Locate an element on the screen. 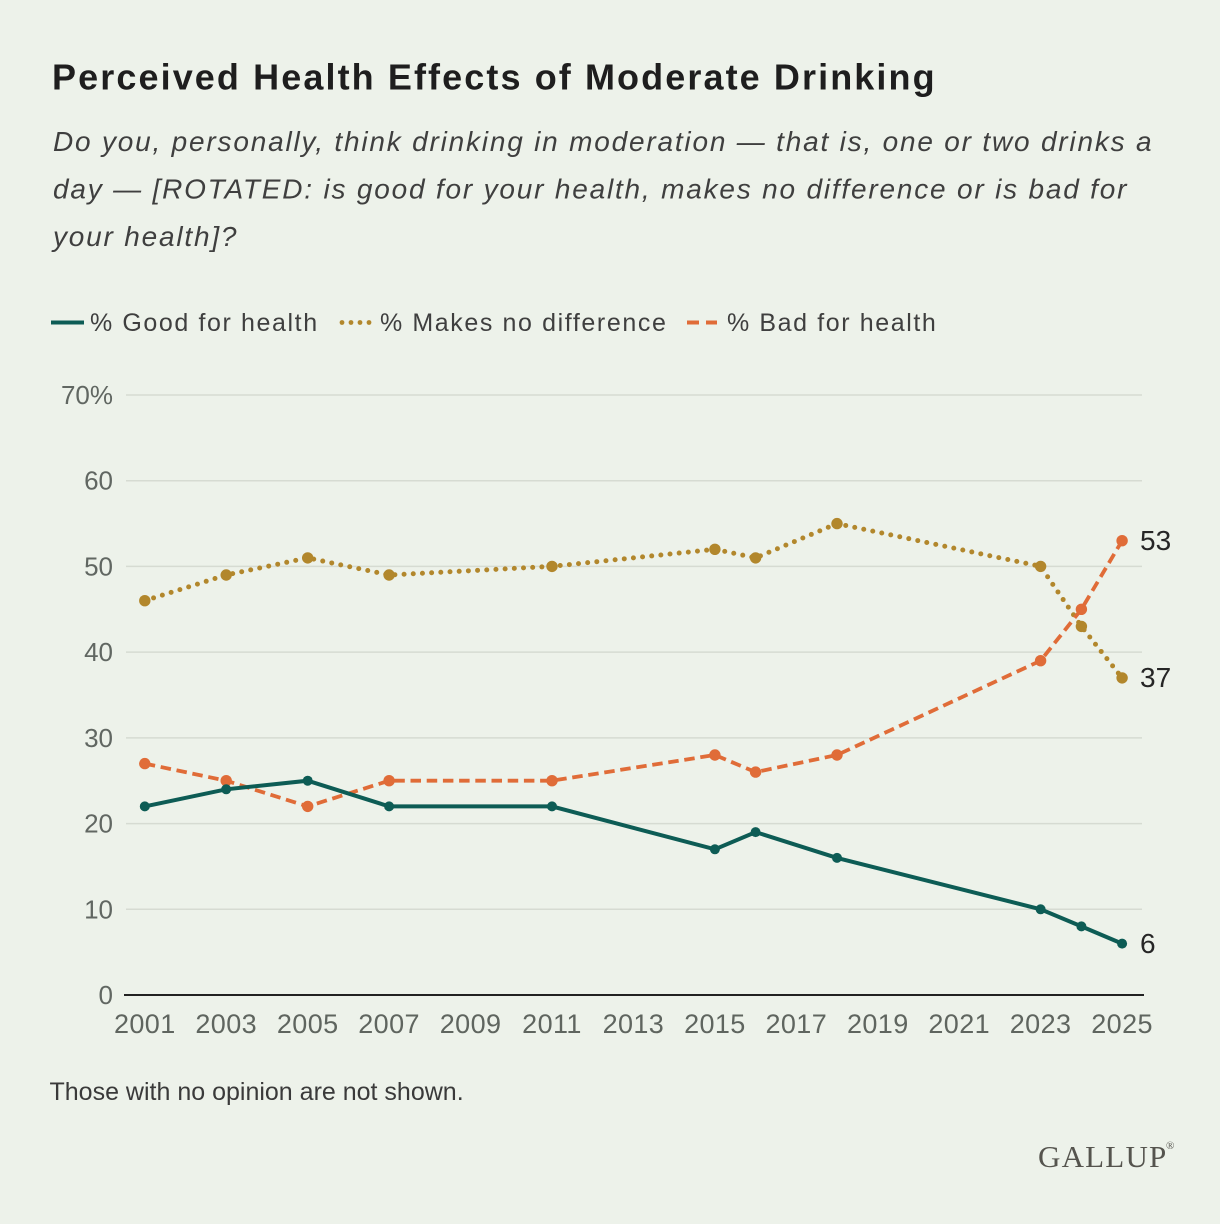 The height and width of the screenshot is (1224, 1220). svg-text: 20 is located at coordinates (98, 824).